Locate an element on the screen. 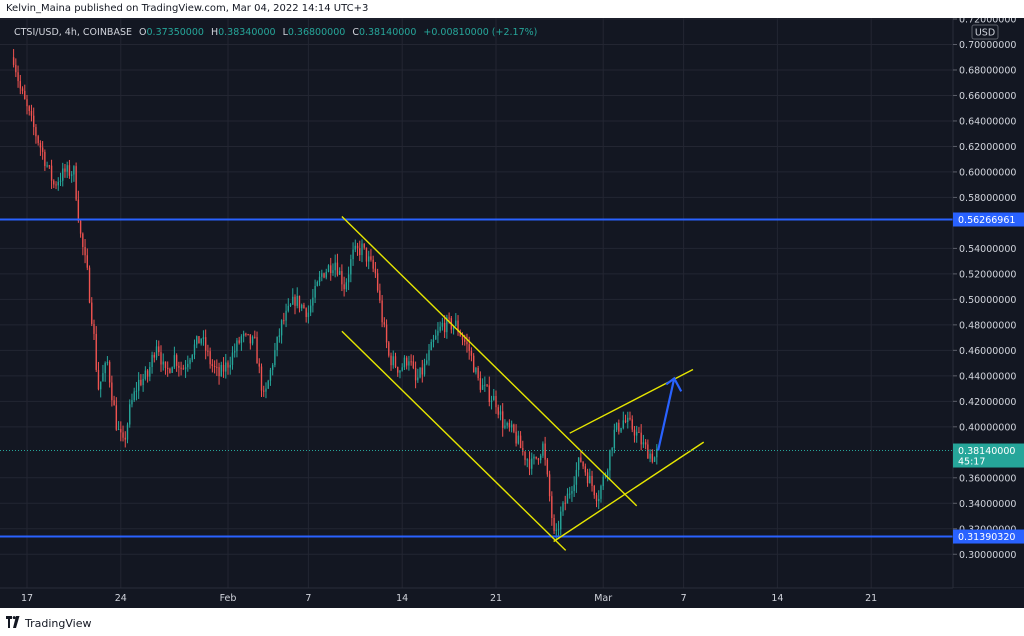 This screenshot has height=636, width=1024. projection-arrow-head-icon is located at coordinates (674, 384).